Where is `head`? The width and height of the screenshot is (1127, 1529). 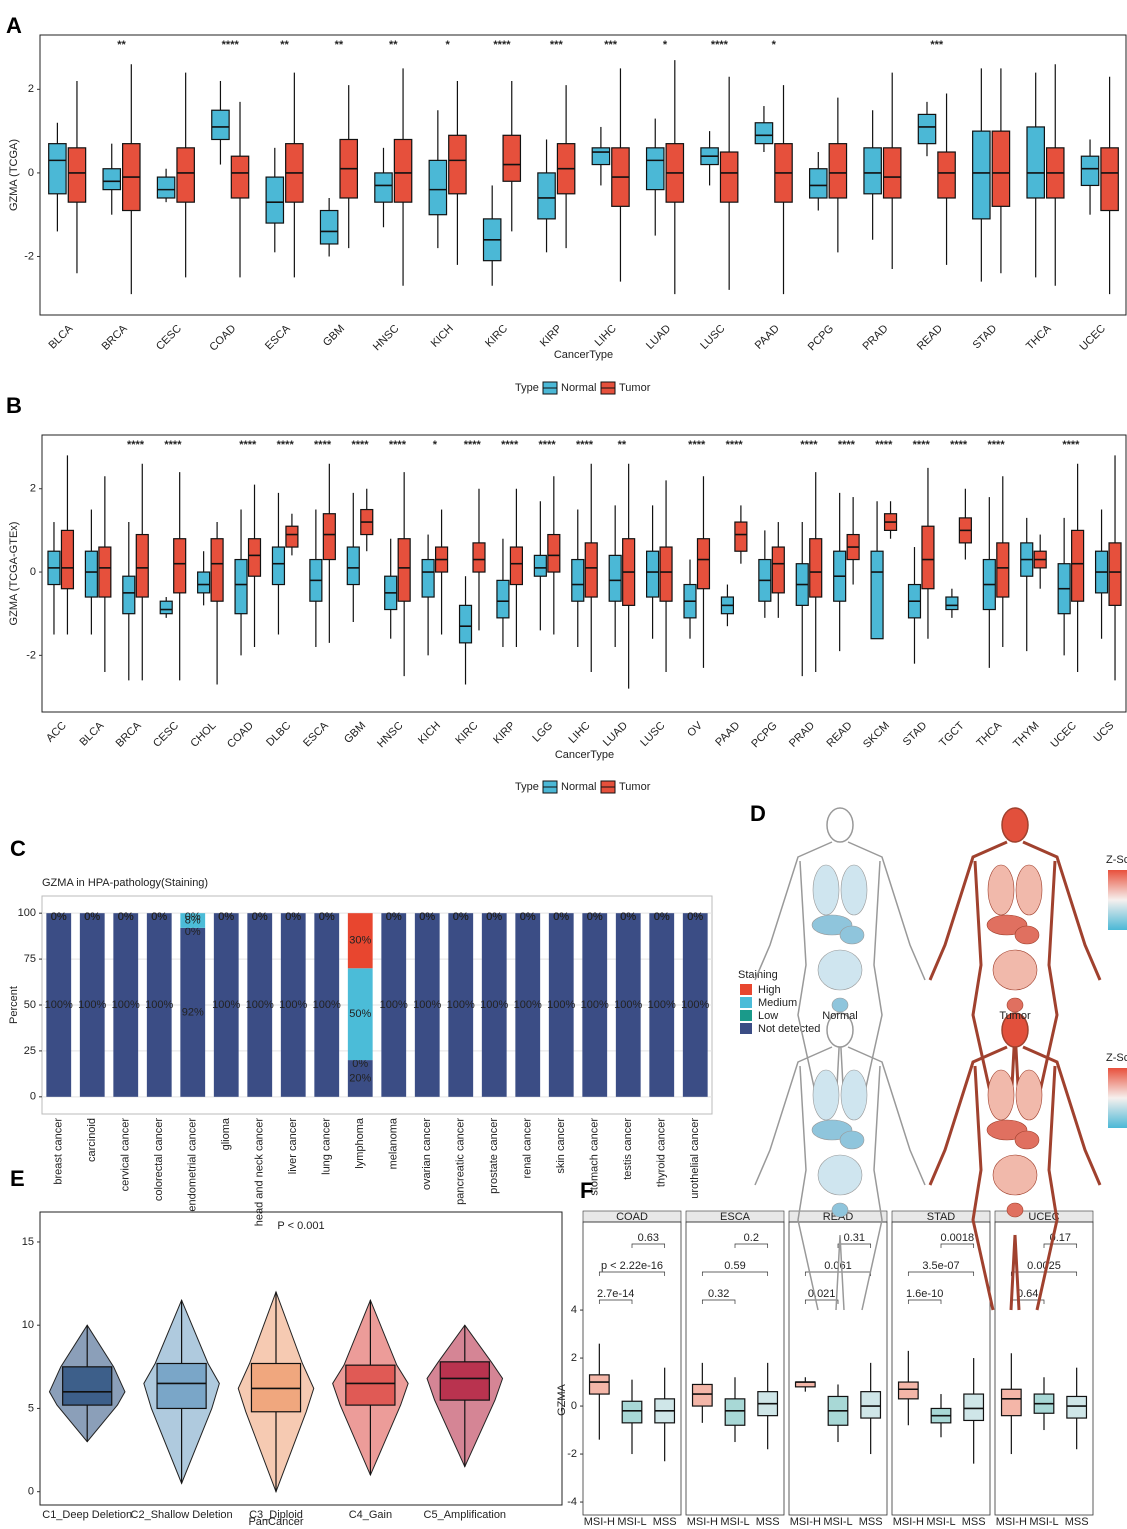 head is located at coordinates (840, 825).